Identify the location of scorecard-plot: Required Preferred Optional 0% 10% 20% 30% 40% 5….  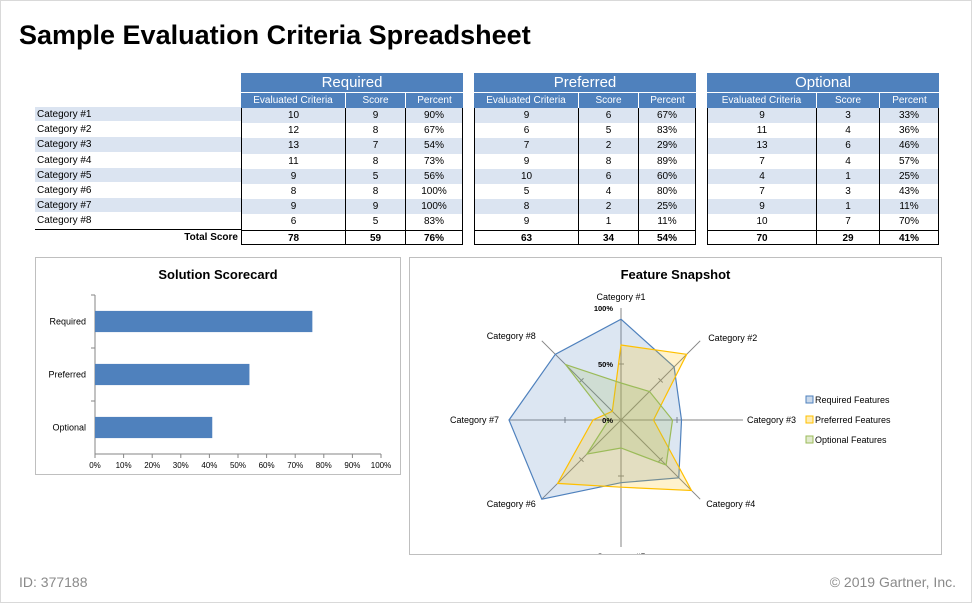
(219, 382).